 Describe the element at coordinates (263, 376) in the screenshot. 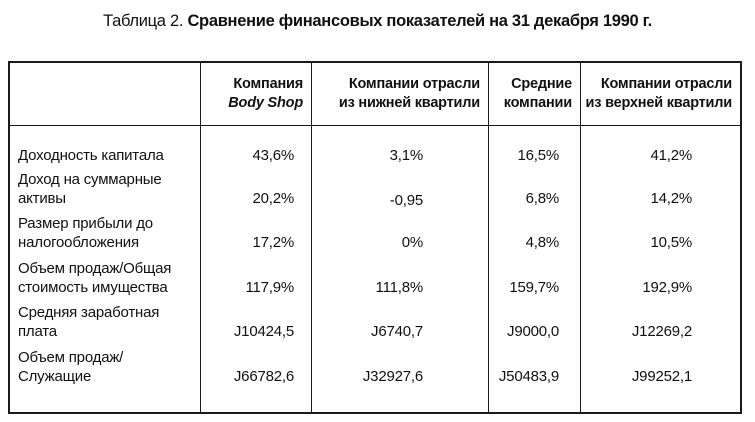

I see `cell-value: J66782,6` at that location.